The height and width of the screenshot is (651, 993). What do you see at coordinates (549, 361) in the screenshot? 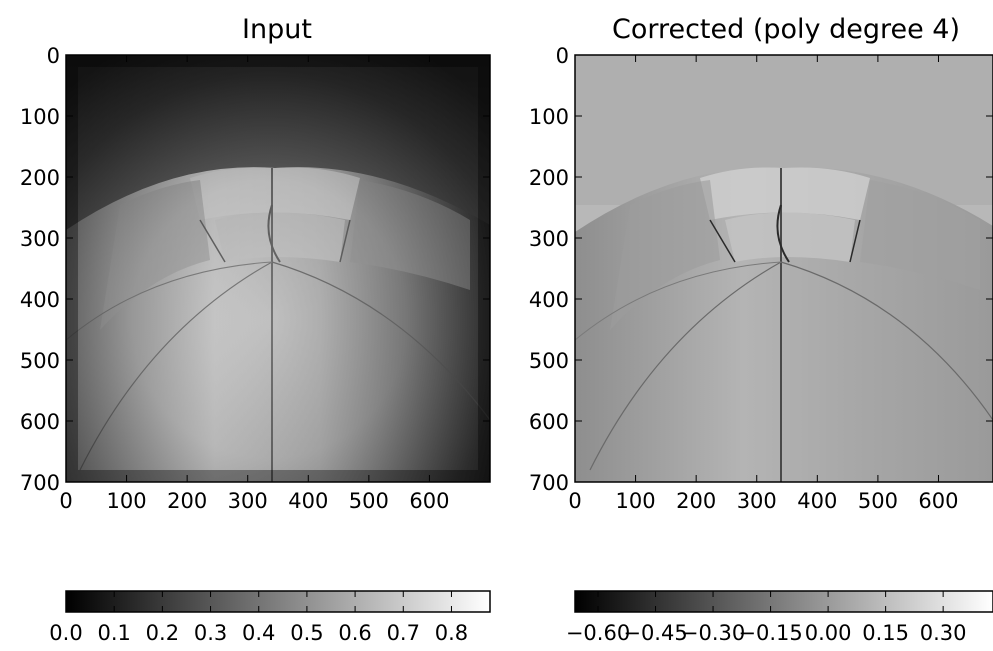
I see `corrected-y-tick-label: 500` at bounding box center [549, 361].